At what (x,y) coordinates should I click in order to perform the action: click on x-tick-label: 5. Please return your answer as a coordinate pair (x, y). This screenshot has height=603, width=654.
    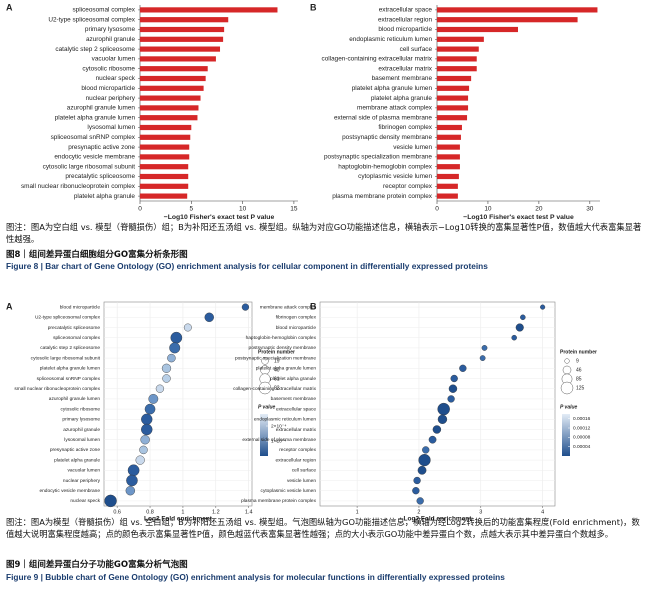
    Looking at the image, I should click on (191, 209).